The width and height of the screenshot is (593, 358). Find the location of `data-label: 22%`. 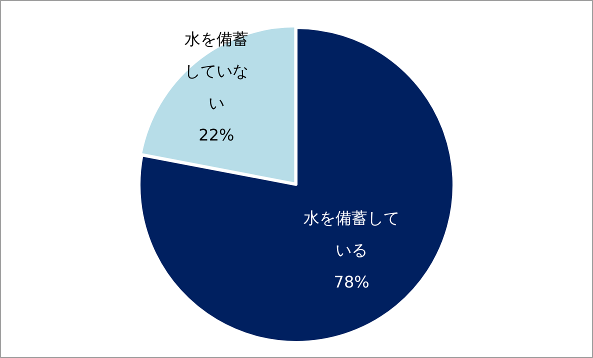

data-label: 22% is located at coordinates (216, 134).